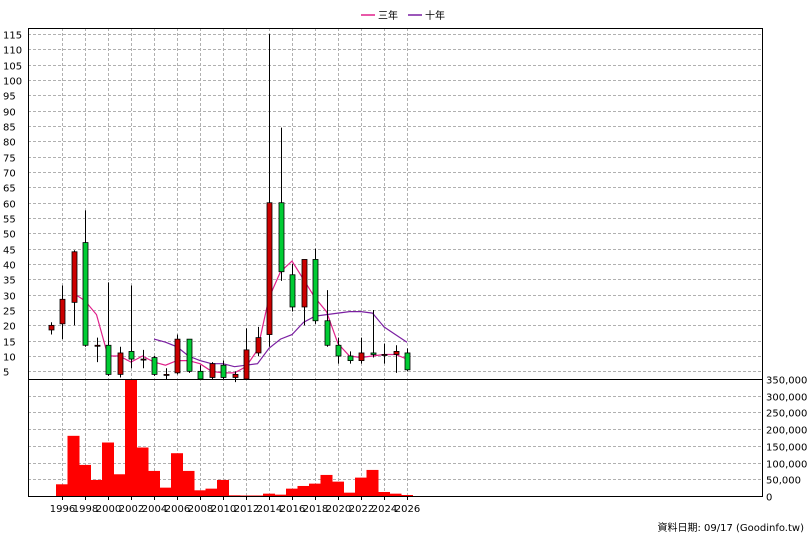  Describe the element at coordinates (786, 431) in the screenshot. I see `volume-tick-label: 200,000` at that location.